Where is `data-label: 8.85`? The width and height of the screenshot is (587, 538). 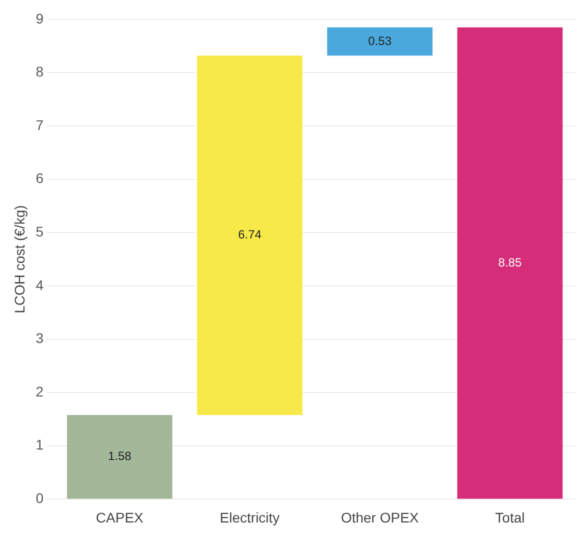
data-label: 8.85 is located at coordinates (510, 262).